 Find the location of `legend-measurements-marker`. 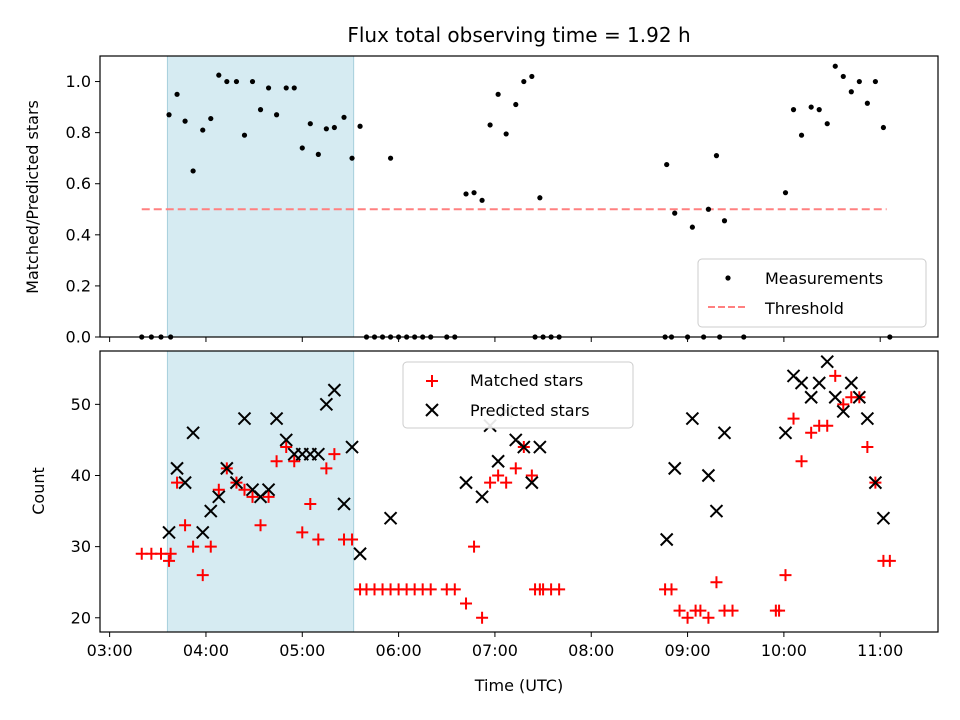

legend-measurements-marker is located at coordinates (728, 278).